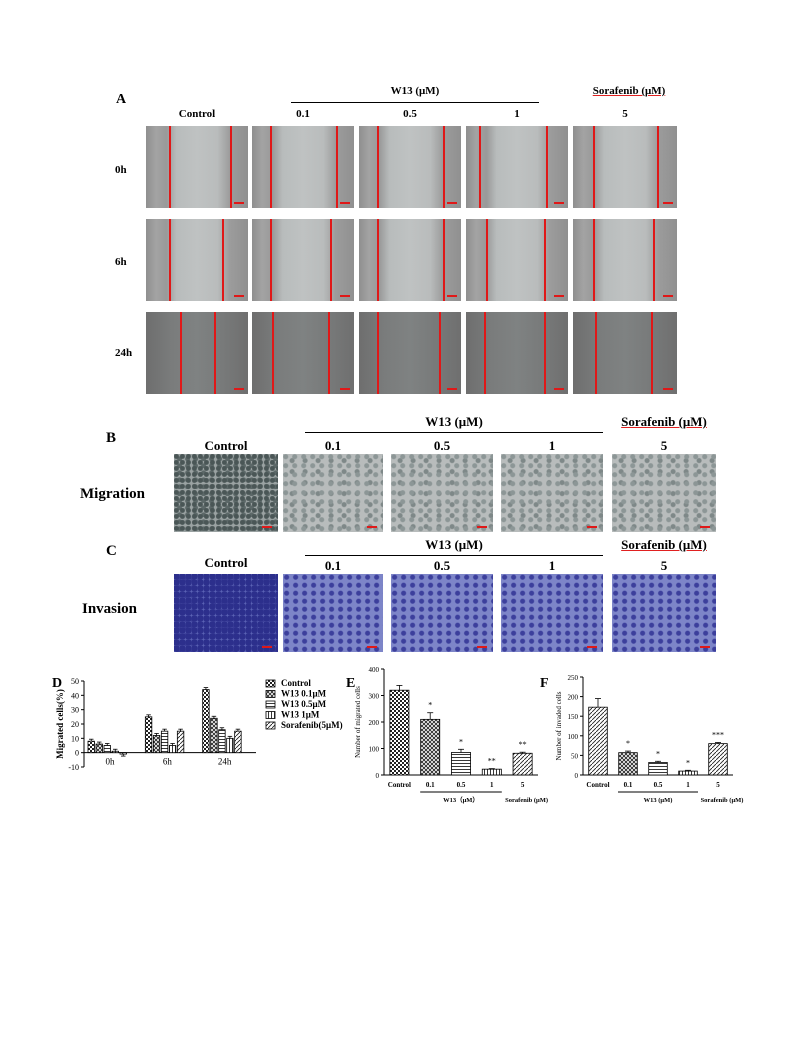 The height and width of the screenshot is (1057, 793). What do you see at coordinates (197, 353) in the screenshot?
I see `scratch-image-control-24h` at bounding box center [197, 353].